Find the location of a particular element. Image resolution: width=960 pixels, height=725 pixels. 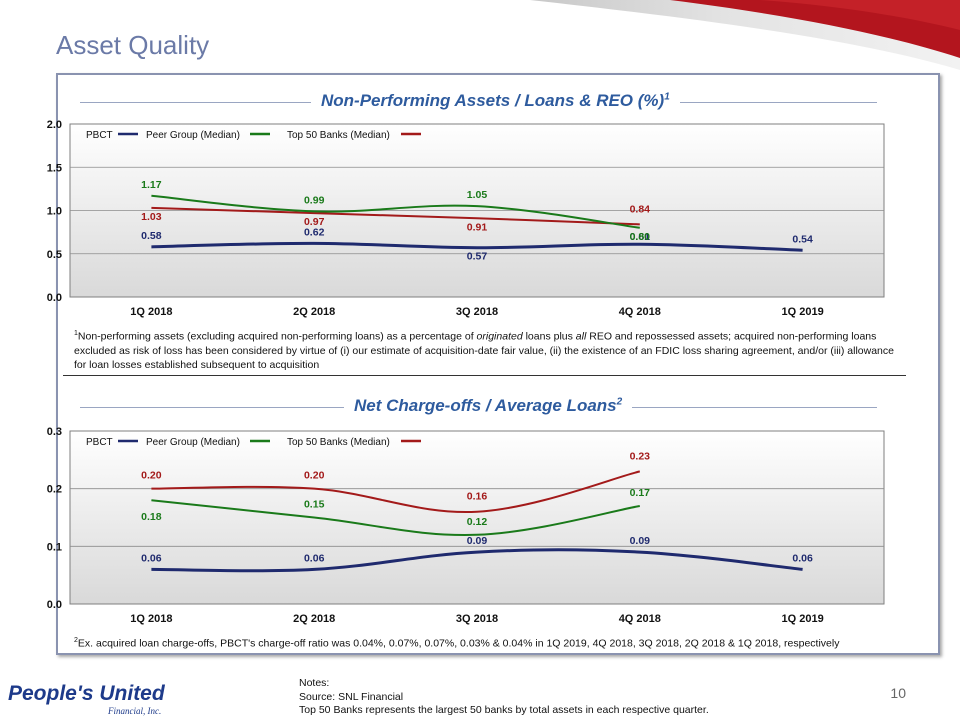

peoples-united-logo: People's United Financial, Inc. is located at coordinates (86, 700).